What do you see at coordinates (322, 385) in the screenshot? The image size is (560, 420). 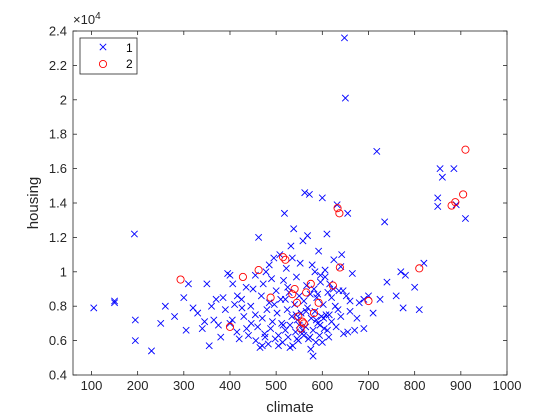 I see `x-tick-label: 600` at bounding box center [322, 385].